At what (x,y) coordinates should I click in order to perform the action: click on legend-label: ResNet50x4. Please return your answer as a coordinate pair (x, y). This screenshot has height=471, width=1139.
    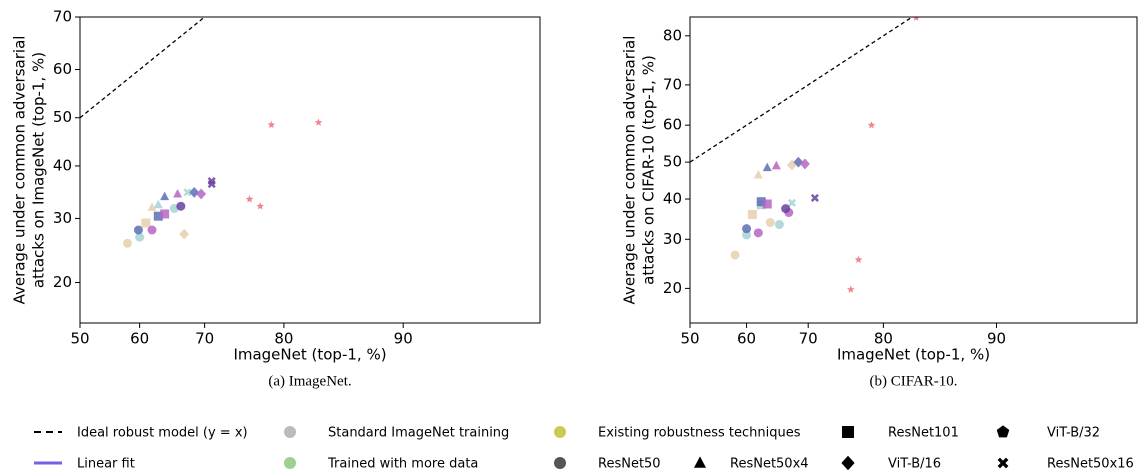
    Looking at the image, I should click on (769, 464).